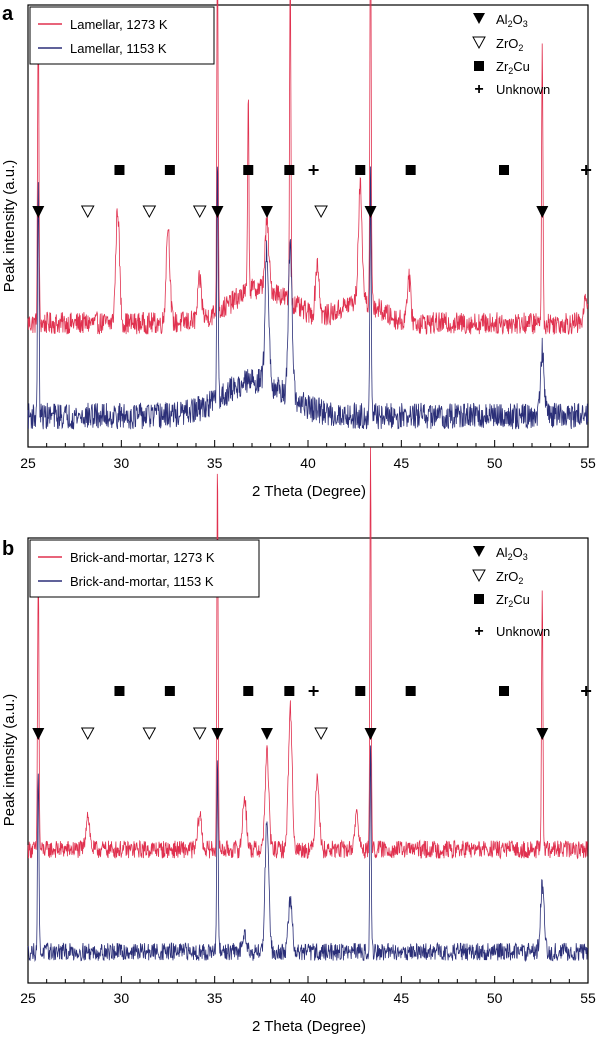  I want to click on panel-a-letter: a, so click(8, 14).